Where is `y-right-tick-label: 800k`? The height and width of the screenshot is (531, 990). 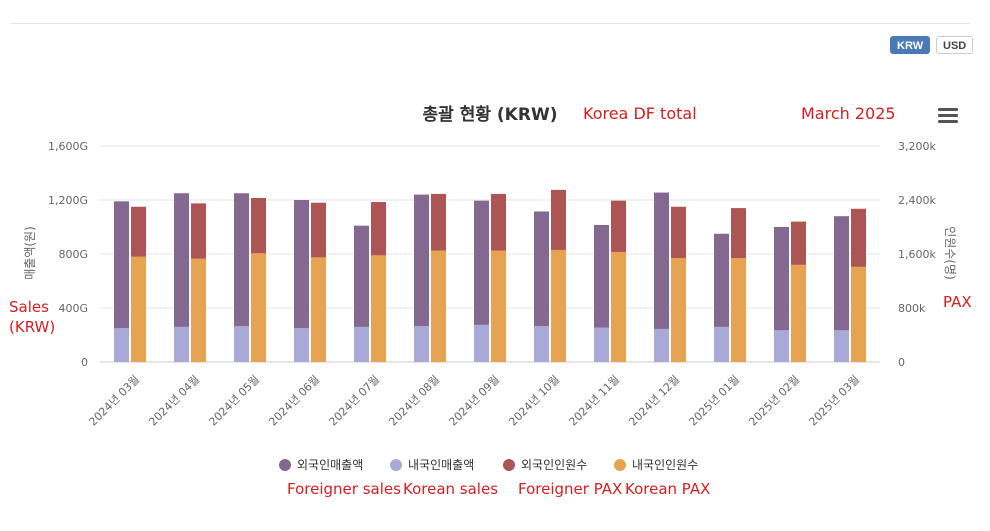 y-right-tick-label: 800k is located at coordinates (912, 308).